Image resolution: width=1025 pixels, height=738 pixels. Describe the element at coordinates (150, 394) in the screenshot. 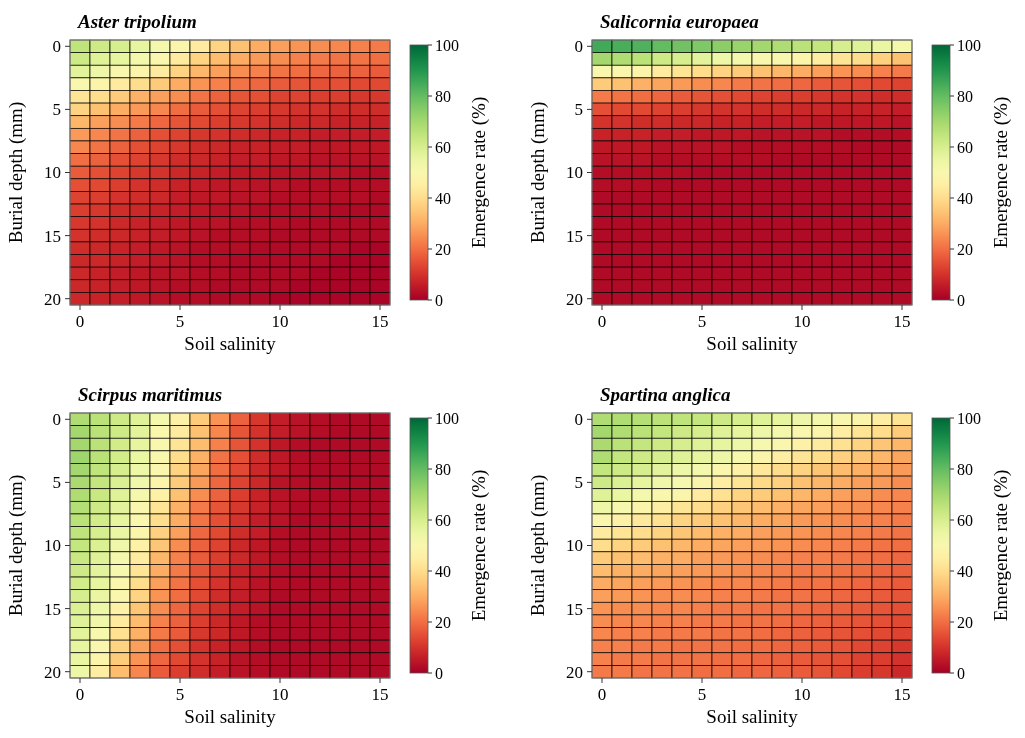

I see `chart-title: Scirpus maritimus` at that location.